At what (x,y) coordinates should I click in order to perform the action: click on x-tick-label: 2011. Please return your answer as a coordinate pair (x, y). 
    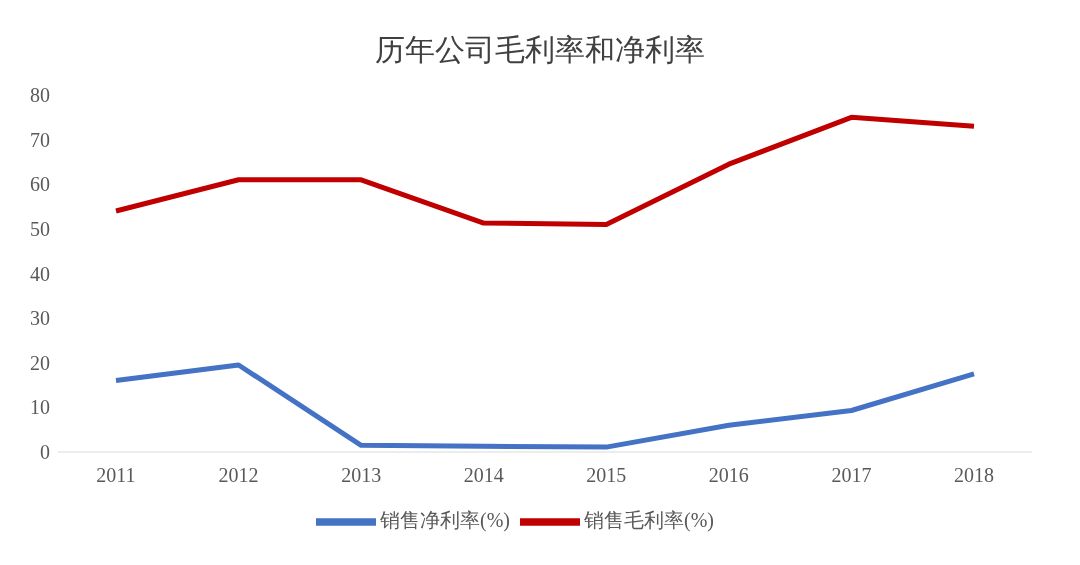
    Looking at the image, I should click on (116, 475).